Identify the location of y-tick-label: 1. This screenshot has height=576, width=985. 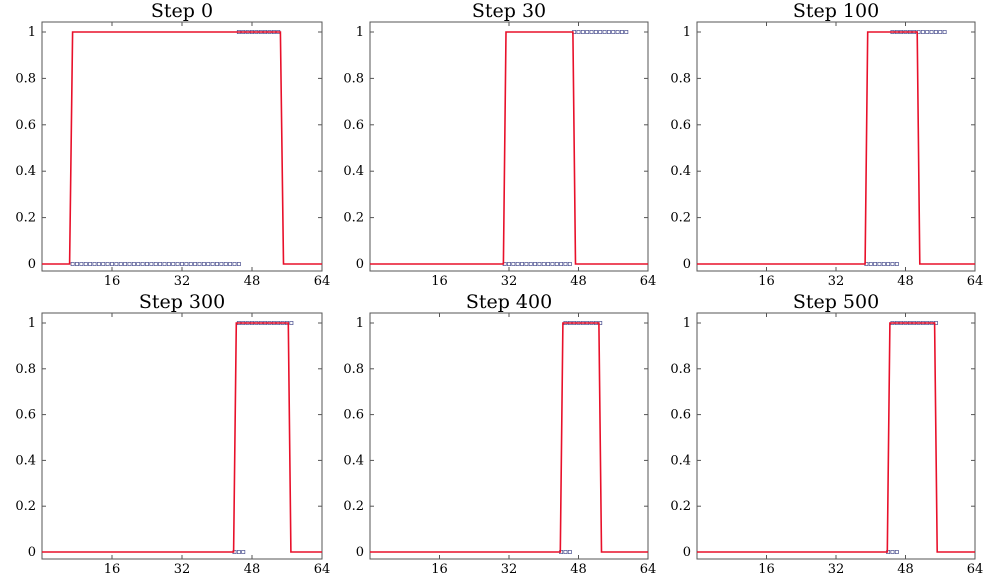
(32, 32).